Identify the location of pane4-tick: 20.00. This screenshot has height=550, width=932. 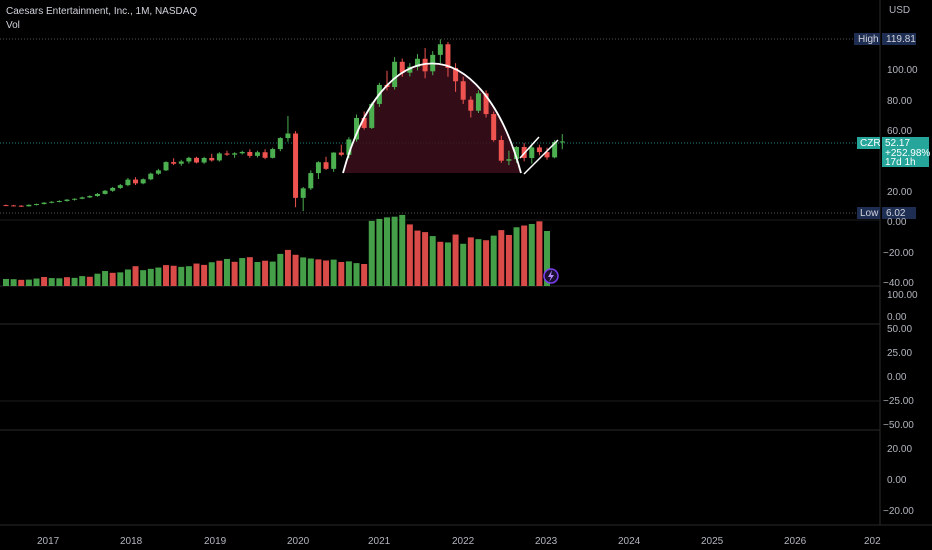
(899, 449).